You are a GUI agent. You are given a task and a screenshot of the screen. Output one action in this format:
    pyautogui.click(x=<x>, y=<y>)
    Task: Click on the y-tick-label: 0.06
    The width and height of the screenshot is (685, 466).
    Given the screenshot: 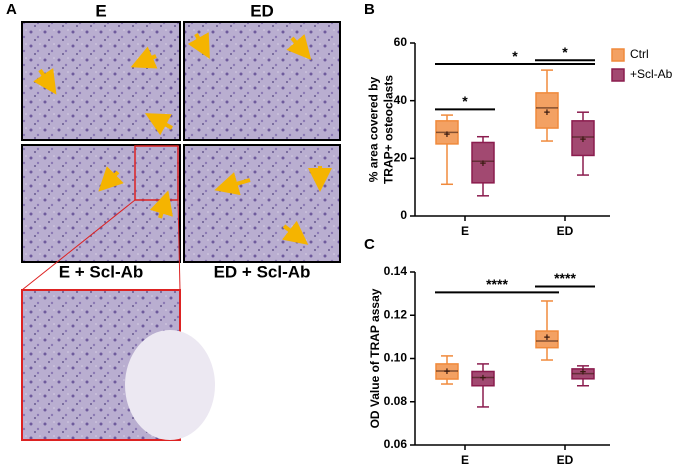 What is the action you would take?
    pyautogui.click(x=396, y=444)
    